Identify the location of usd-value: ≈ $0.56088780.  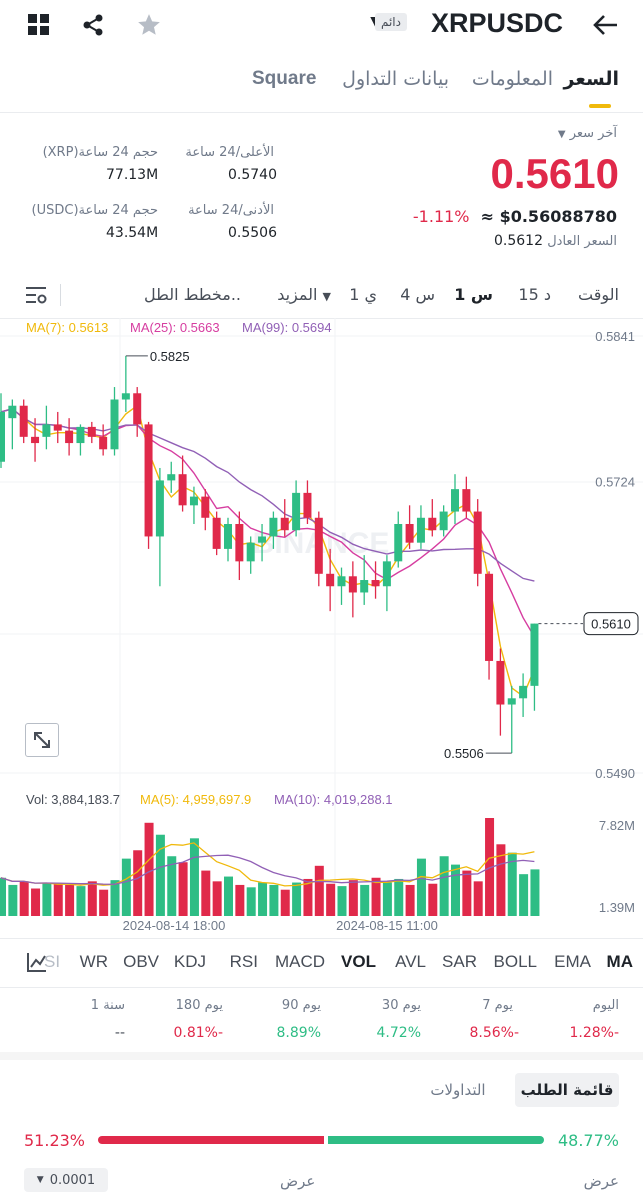
(548, 216).